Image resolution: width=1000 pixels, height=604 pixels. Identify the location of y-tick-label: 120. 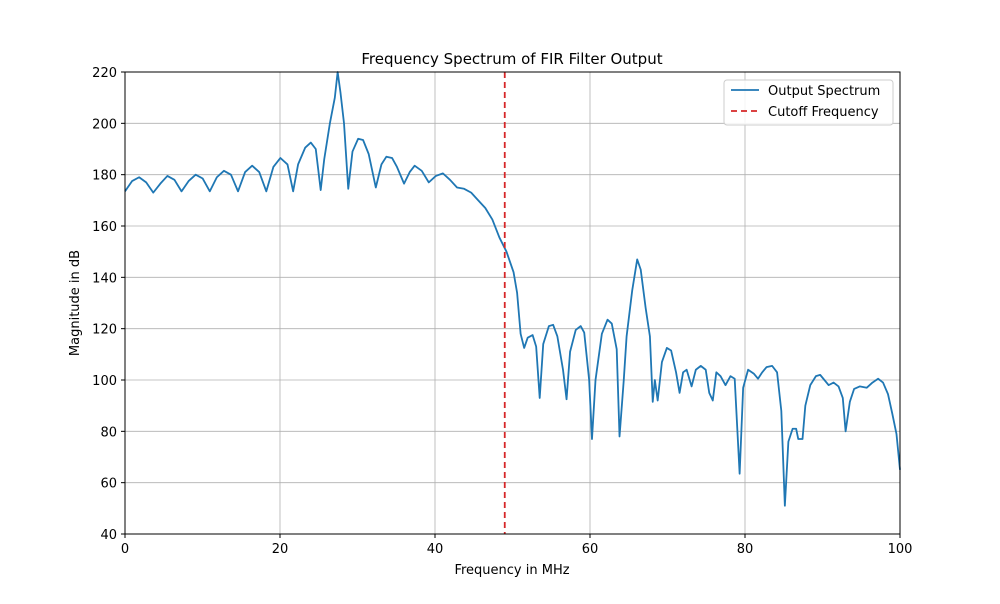
(104, 330).